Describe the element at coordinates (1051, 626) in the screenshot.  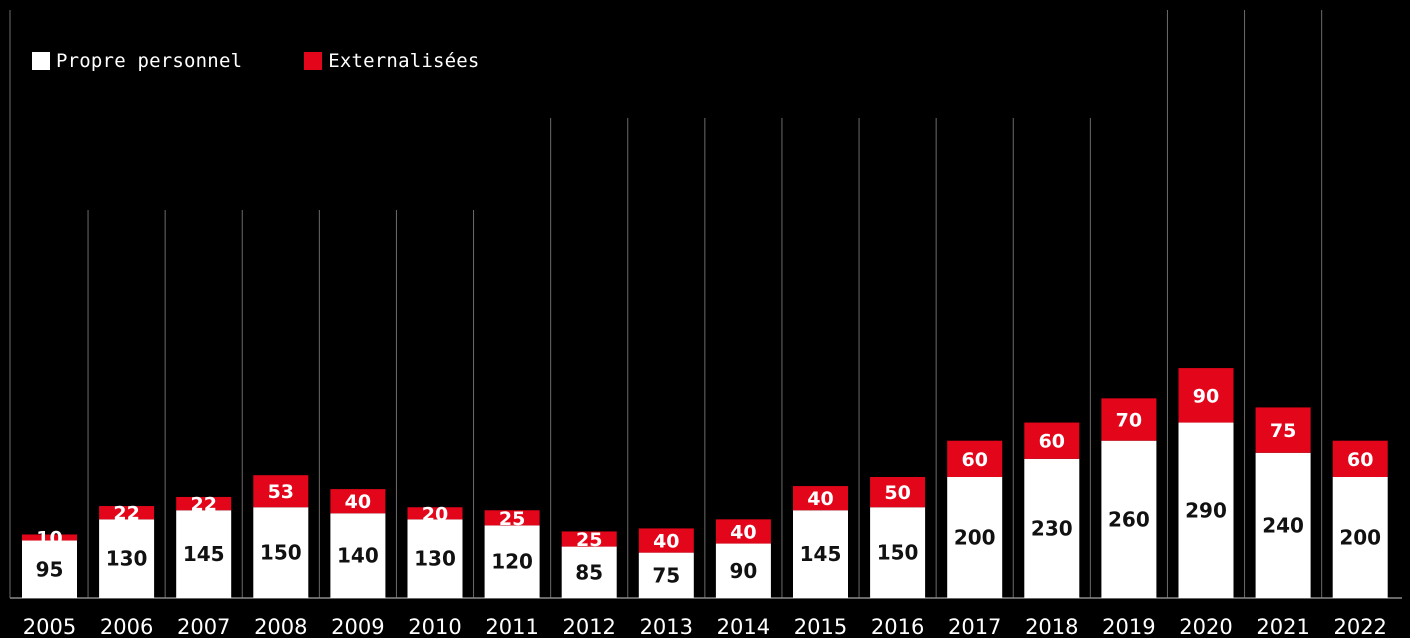
I see `x-tick-label-2018: 2018` at that location.